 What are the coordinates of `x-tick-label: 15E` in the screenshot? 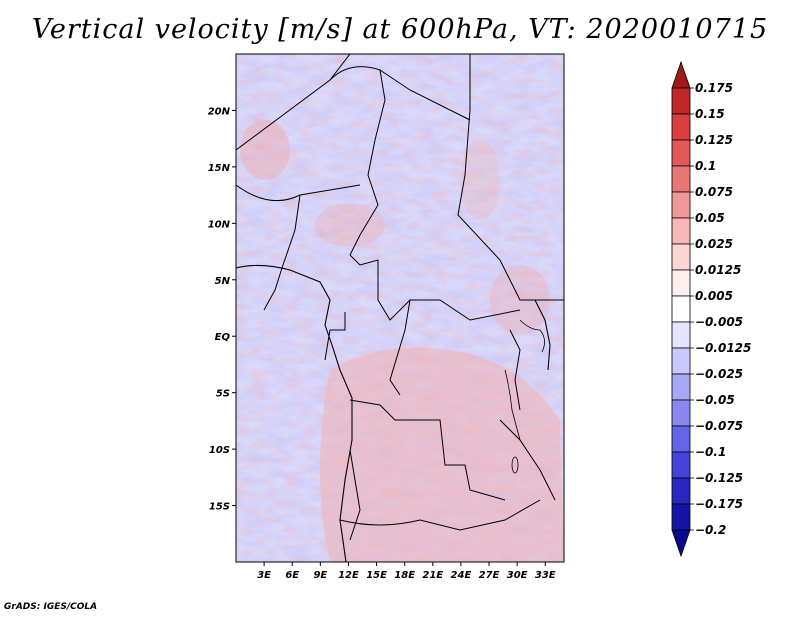 It's located at (376, 575).